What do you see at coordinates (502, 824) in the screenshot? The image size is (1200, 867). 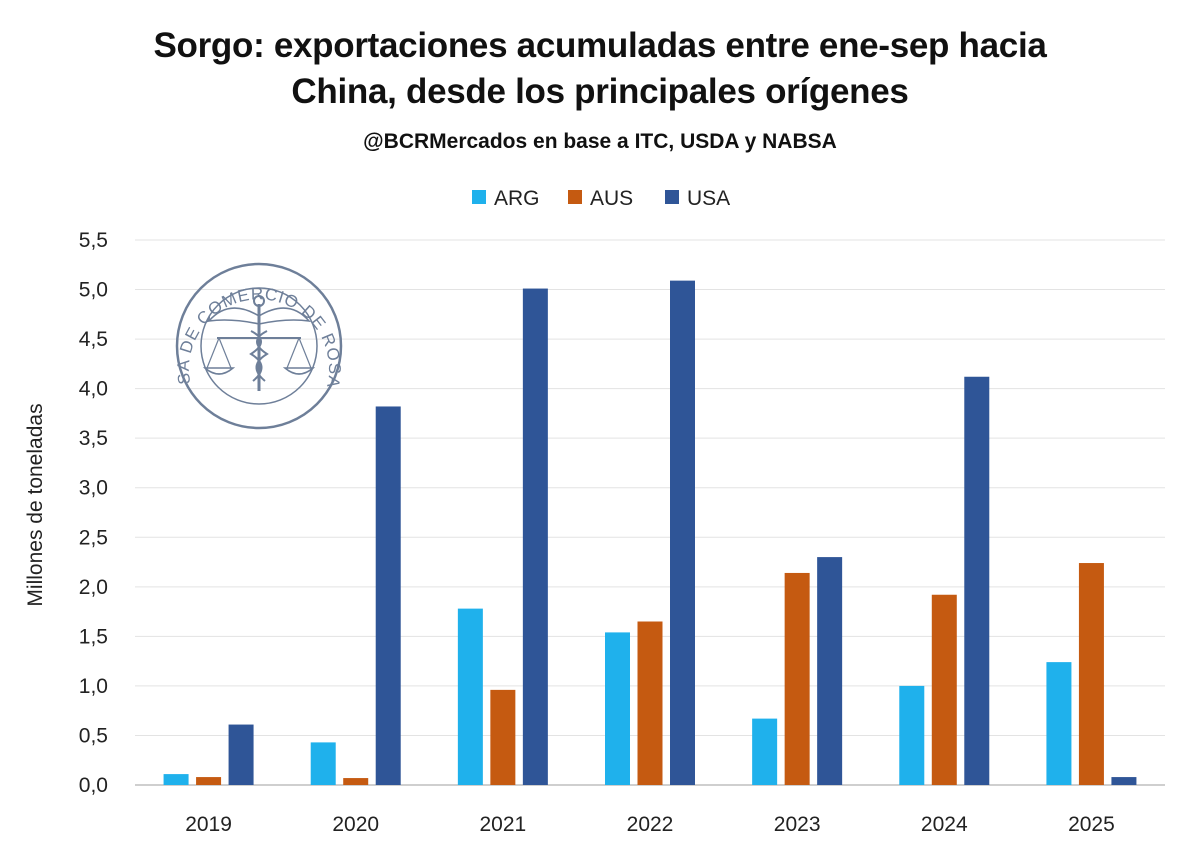 I see `x-tick-label: 2021` at bounding box center [502, 824].